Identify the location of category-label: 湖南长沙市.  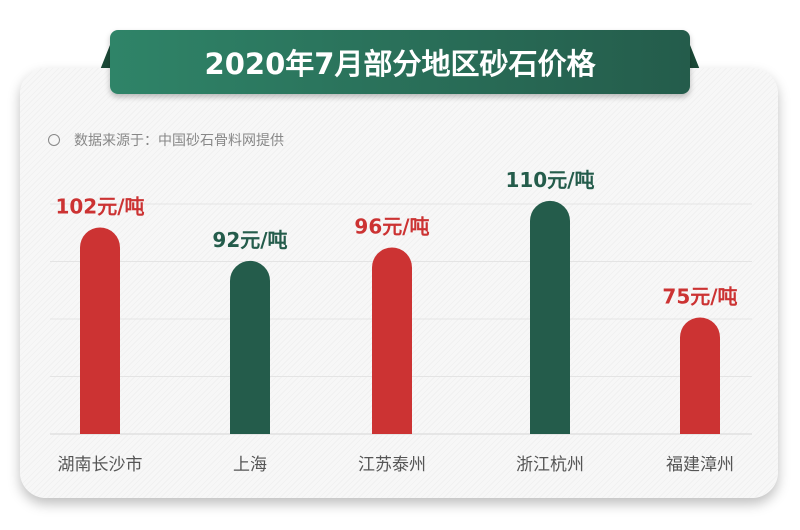
(100, 465).